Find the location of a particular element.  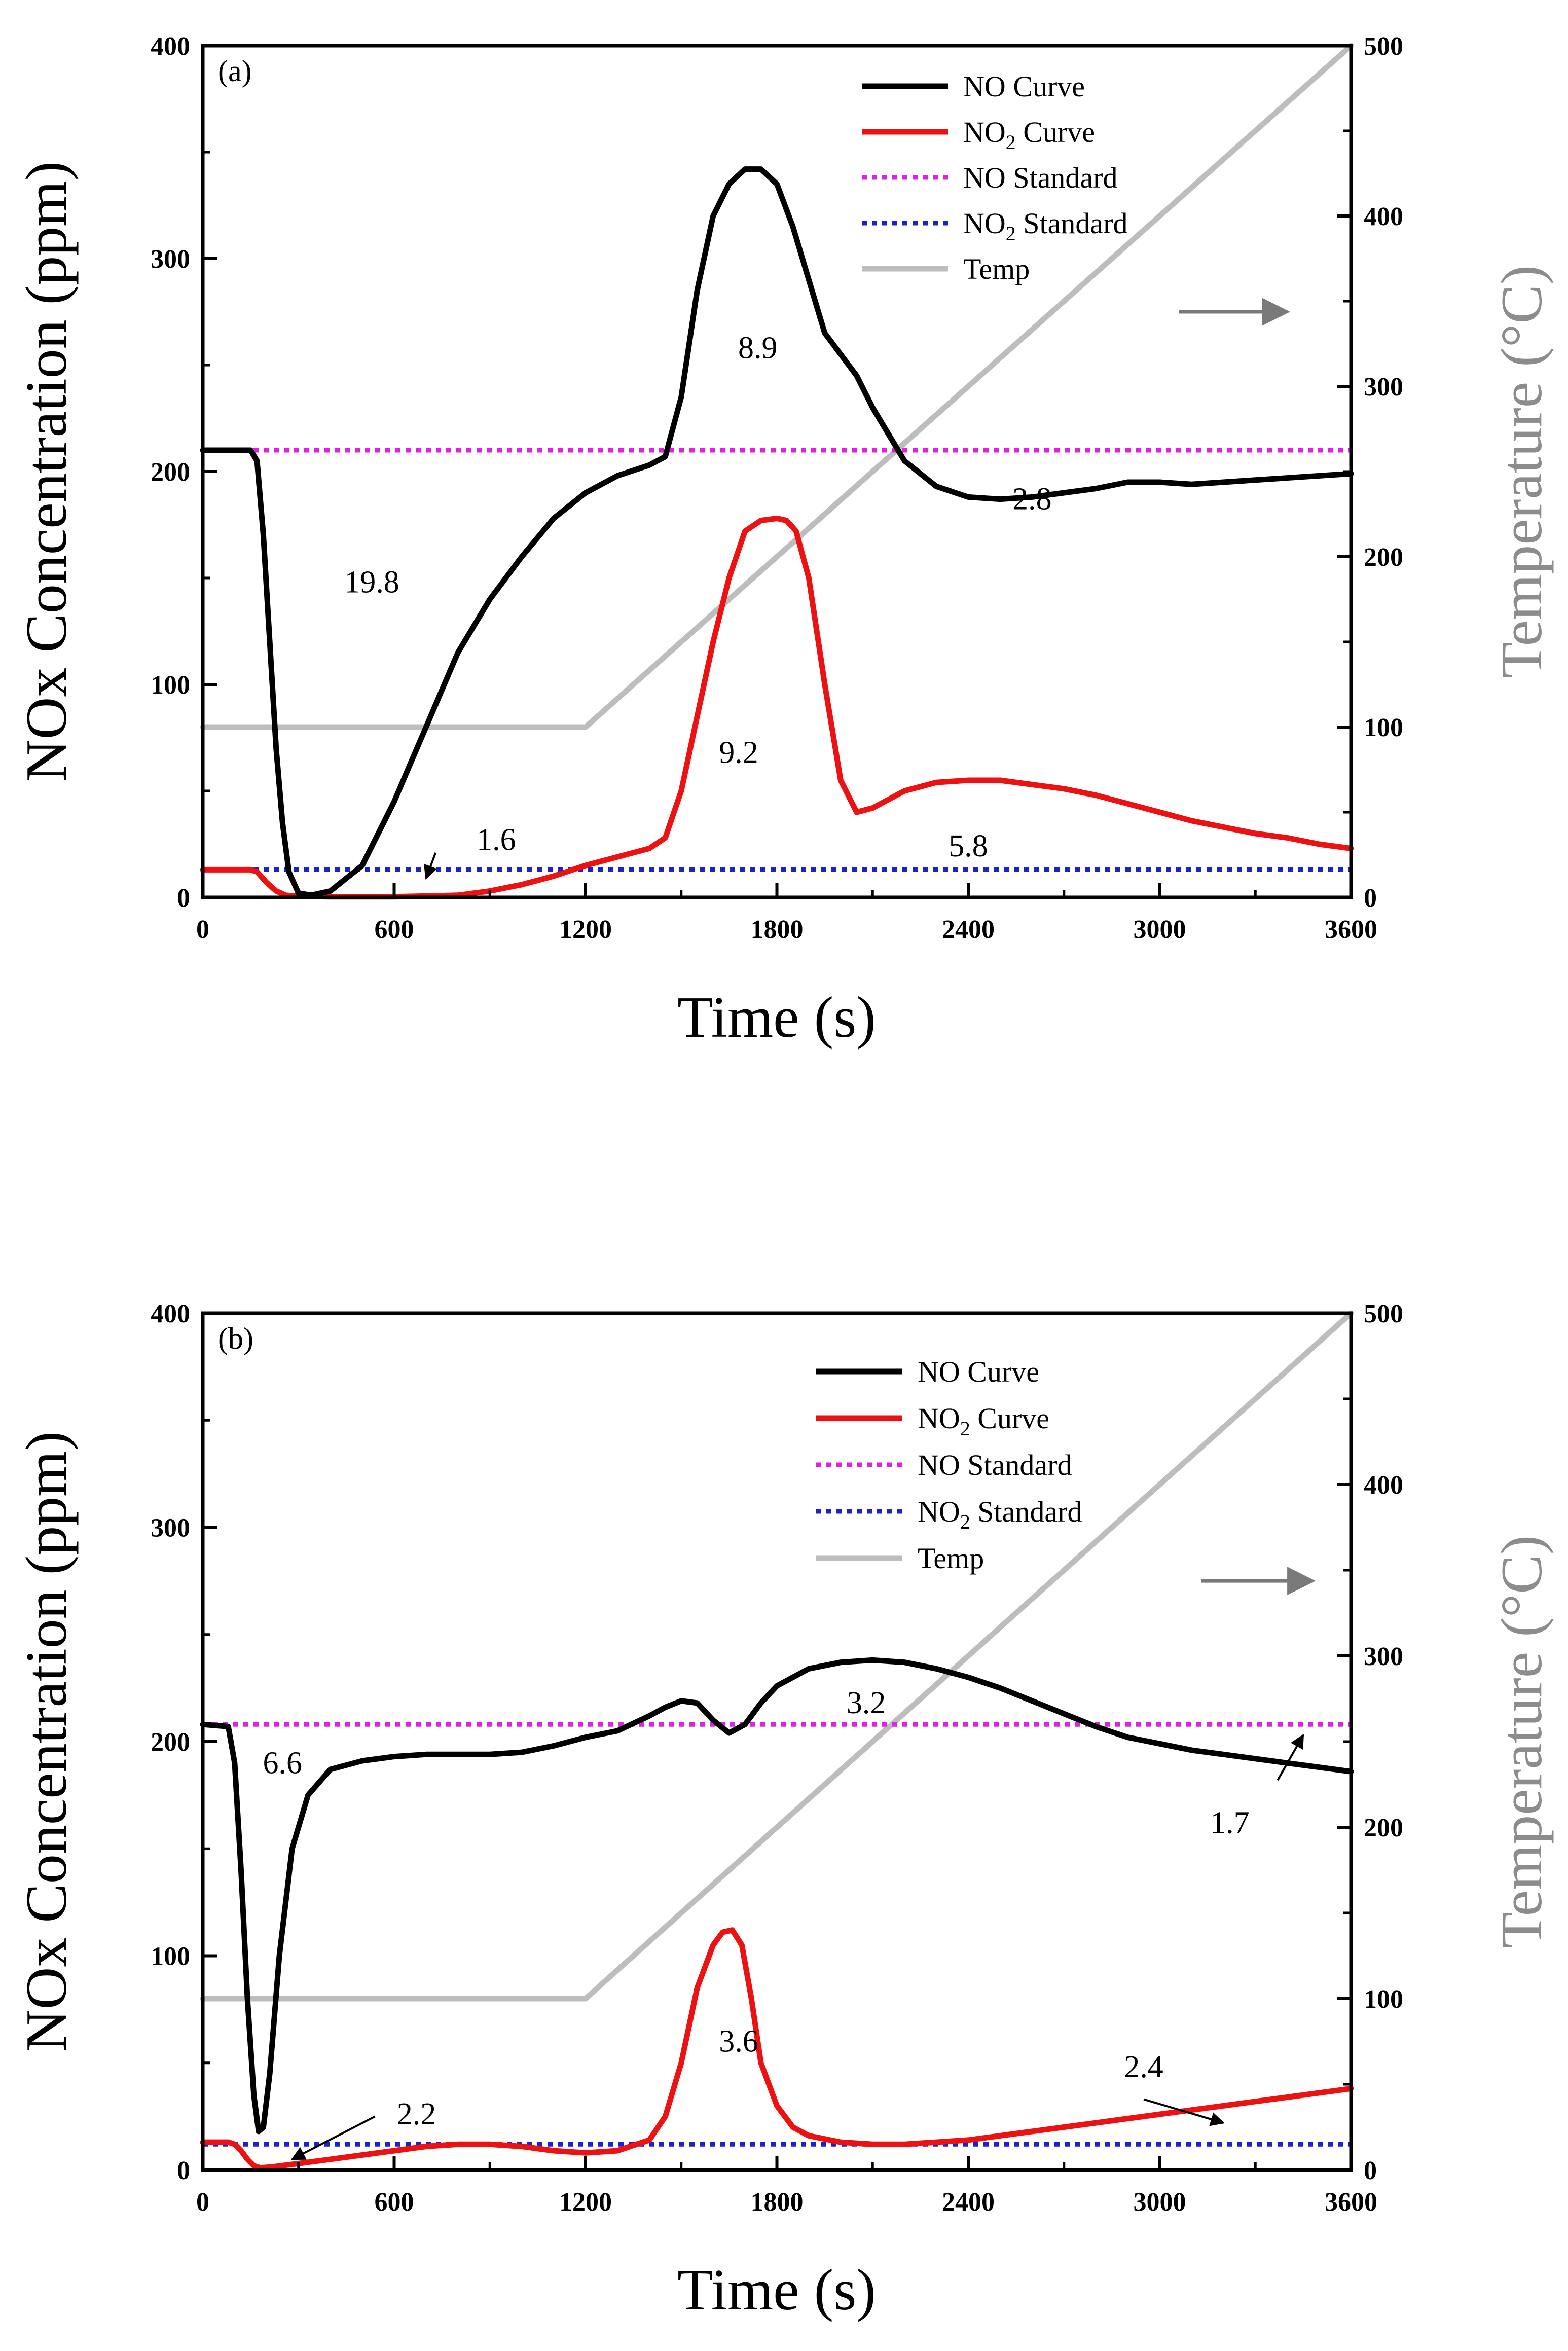

series-no2-curve-line is located at coordinates (777, 2049).